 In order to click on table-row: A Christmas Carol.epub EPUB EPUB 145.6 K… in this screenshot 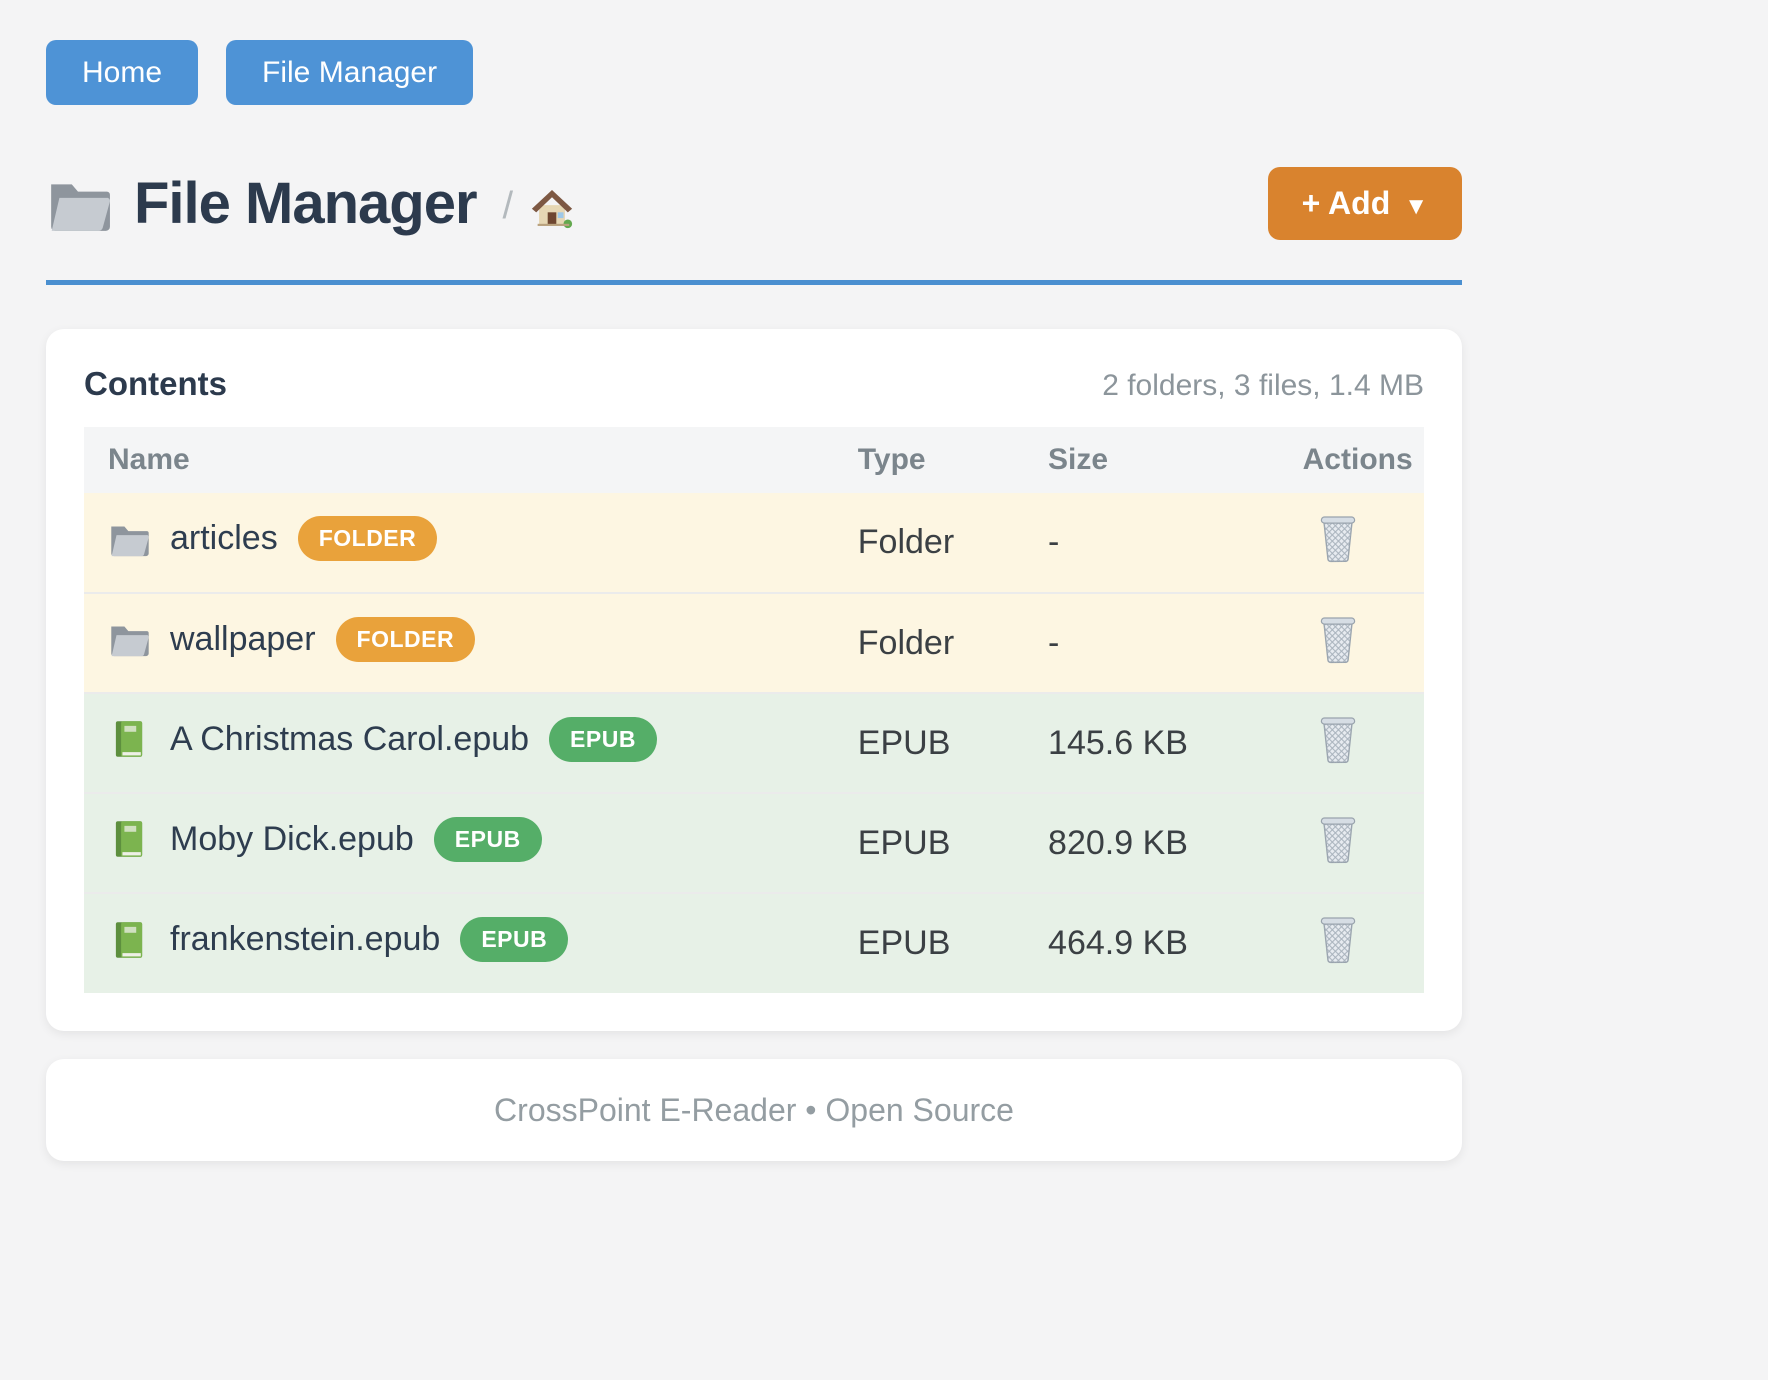, I will do `click(754, 743)`.